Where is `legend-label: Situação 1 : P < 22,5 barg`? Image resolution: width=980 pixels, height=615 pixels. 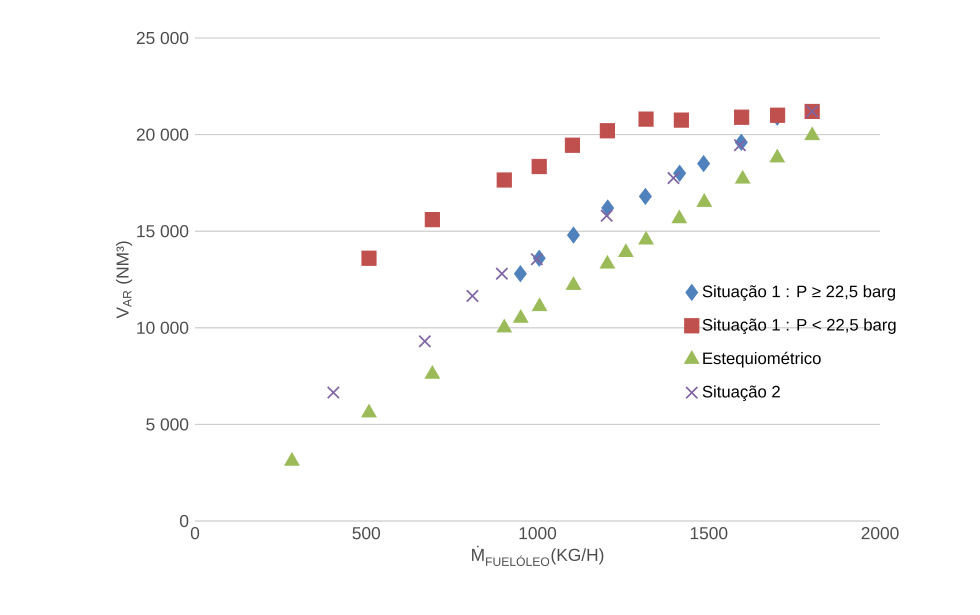 legend-label: Situação 1 : P < 22,5 barg is located at coordinates (799, 326).